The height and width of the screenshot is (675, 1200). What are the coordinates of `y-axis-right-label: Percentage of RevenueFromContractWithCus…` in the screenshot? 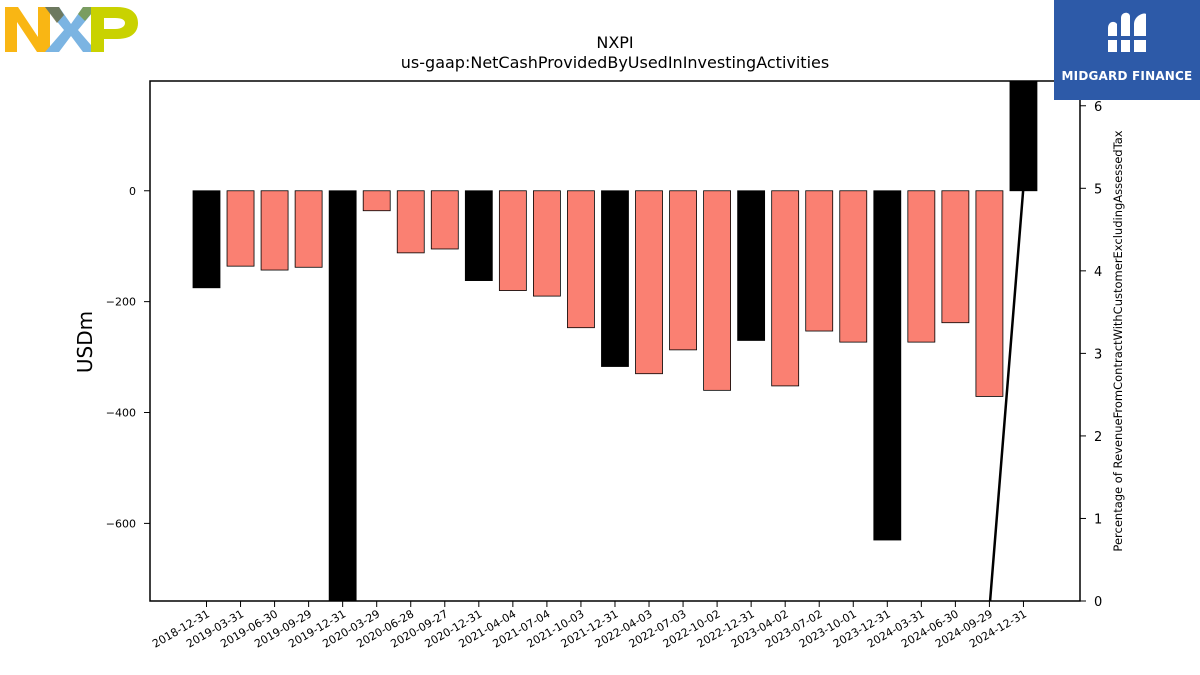 It's located at (1118, 340).